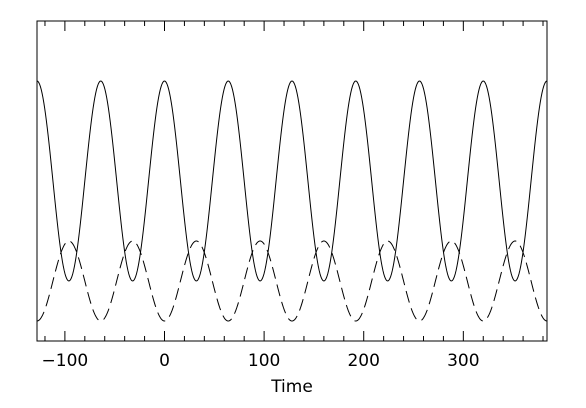 Image resolution: width=586 pixels, height=408 pixels. I want to click on x-tick-labels: −100 0 100 200 300, so click(261, 361).